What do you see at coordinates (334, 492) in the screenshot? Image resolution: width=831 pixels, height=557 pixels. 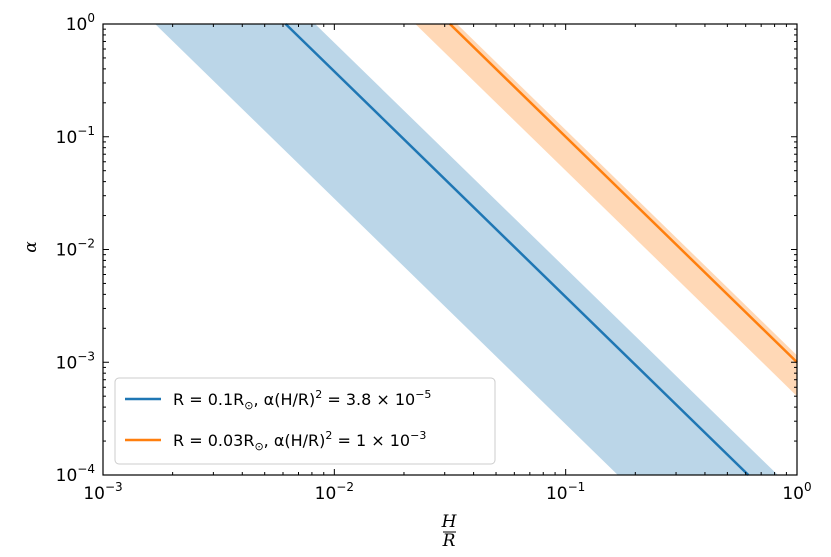 I see `x-tick-label: 10⁻²` at bounding box center [334, 492].